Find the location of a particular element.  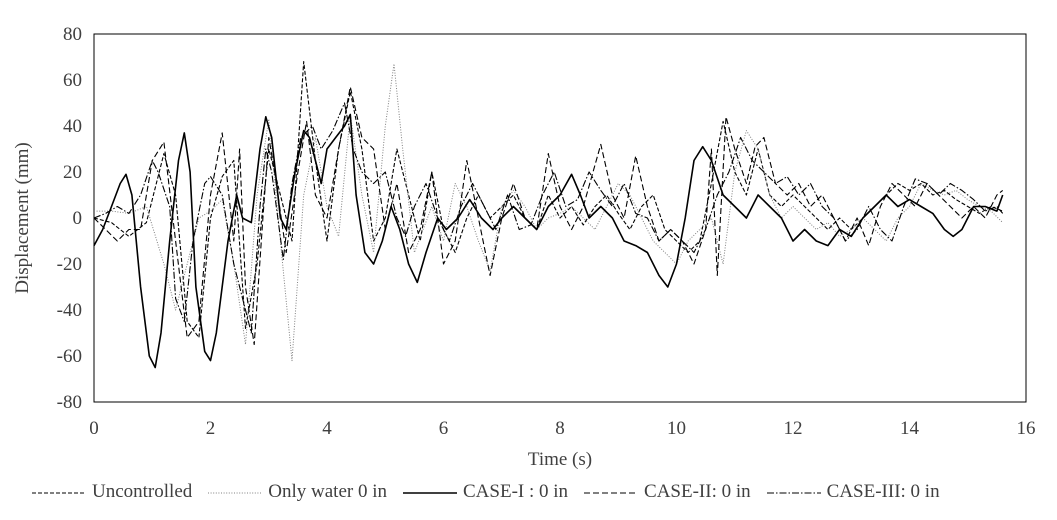

y-tick-label: 40 is located at coordinates (72, 126).